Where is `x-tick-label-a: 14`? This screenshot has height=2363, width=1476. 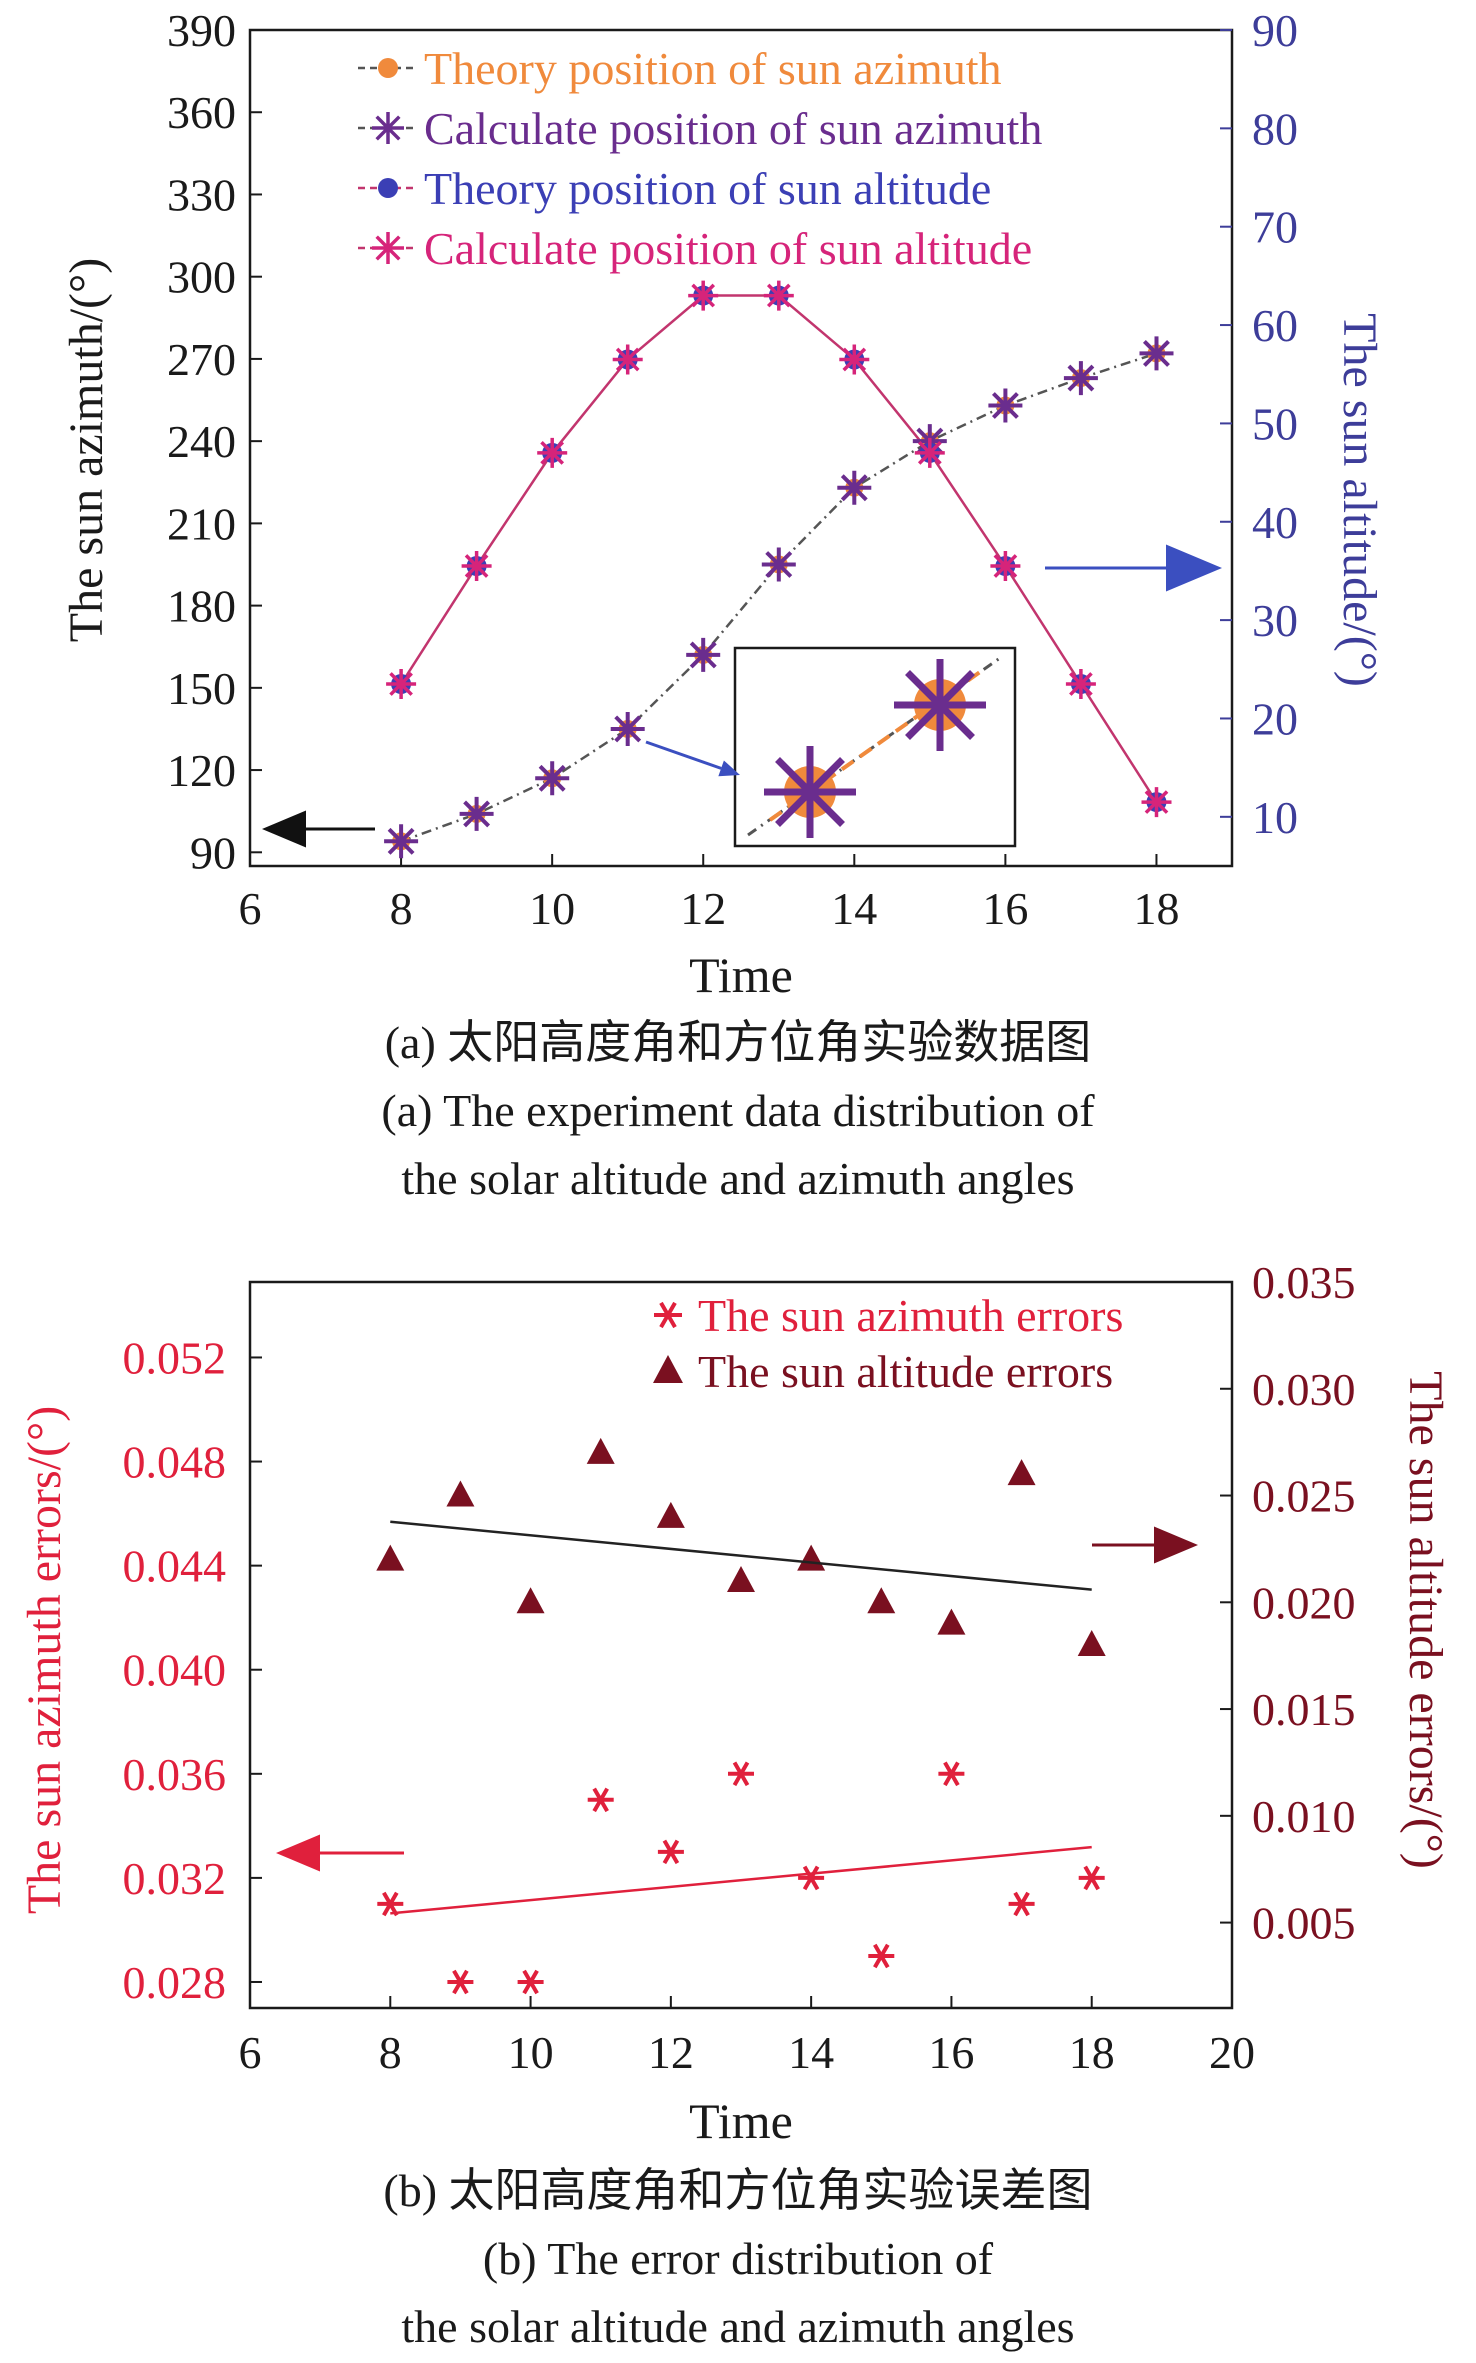 x-tick-label-a: 14 is located at coordinates (854, 908).